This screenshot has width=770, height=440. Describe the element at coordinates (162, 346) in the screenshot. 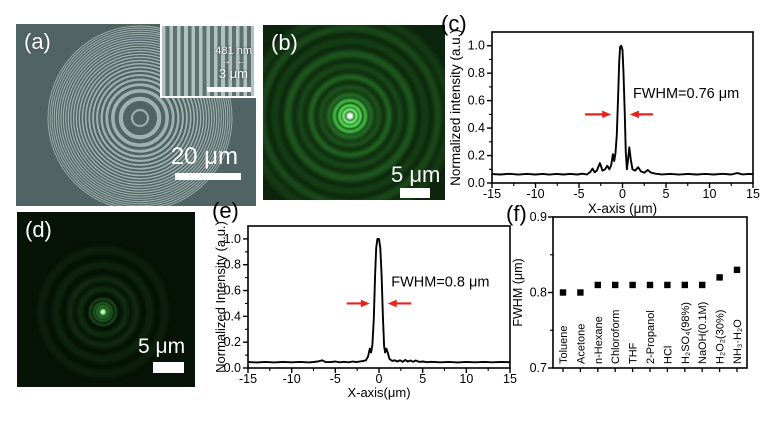

I see `panel-d-scalebar-label: 5 μm` at that location.